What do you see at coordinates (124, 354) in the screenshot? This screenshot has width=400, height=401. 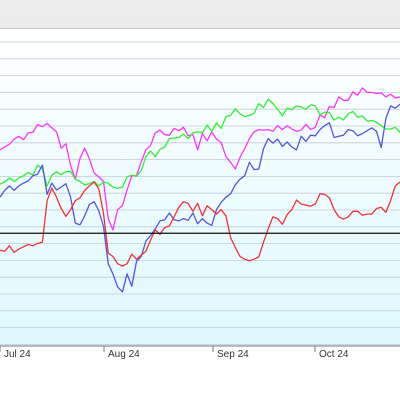 I see `x-tick-label: Aug 24` at bounding box center [124, 354].